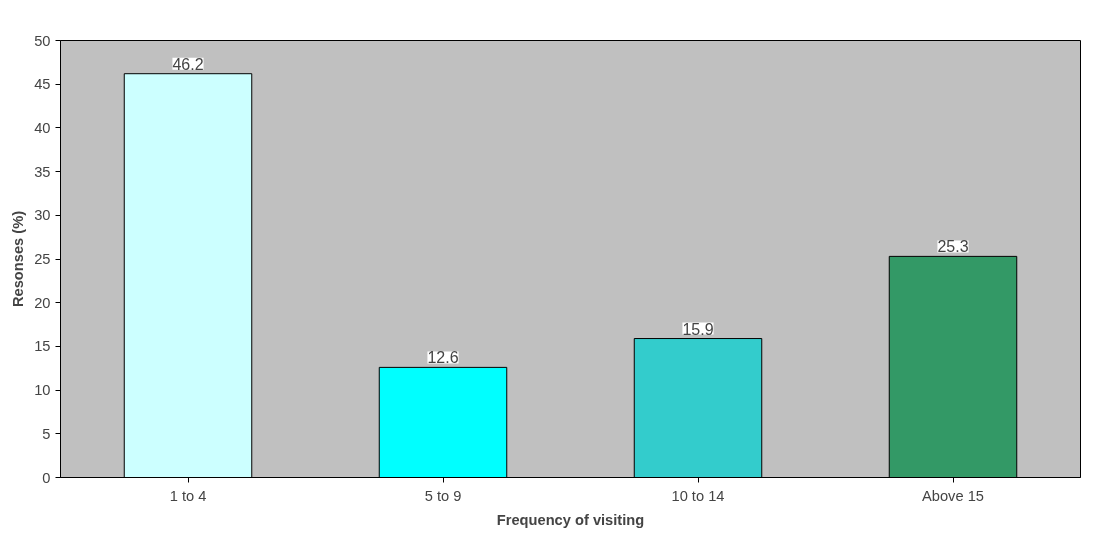 The height and width of the screenshot is (540, 1109). I want to click on x-axis-title: Frequency of visiting, so click(570, 519).